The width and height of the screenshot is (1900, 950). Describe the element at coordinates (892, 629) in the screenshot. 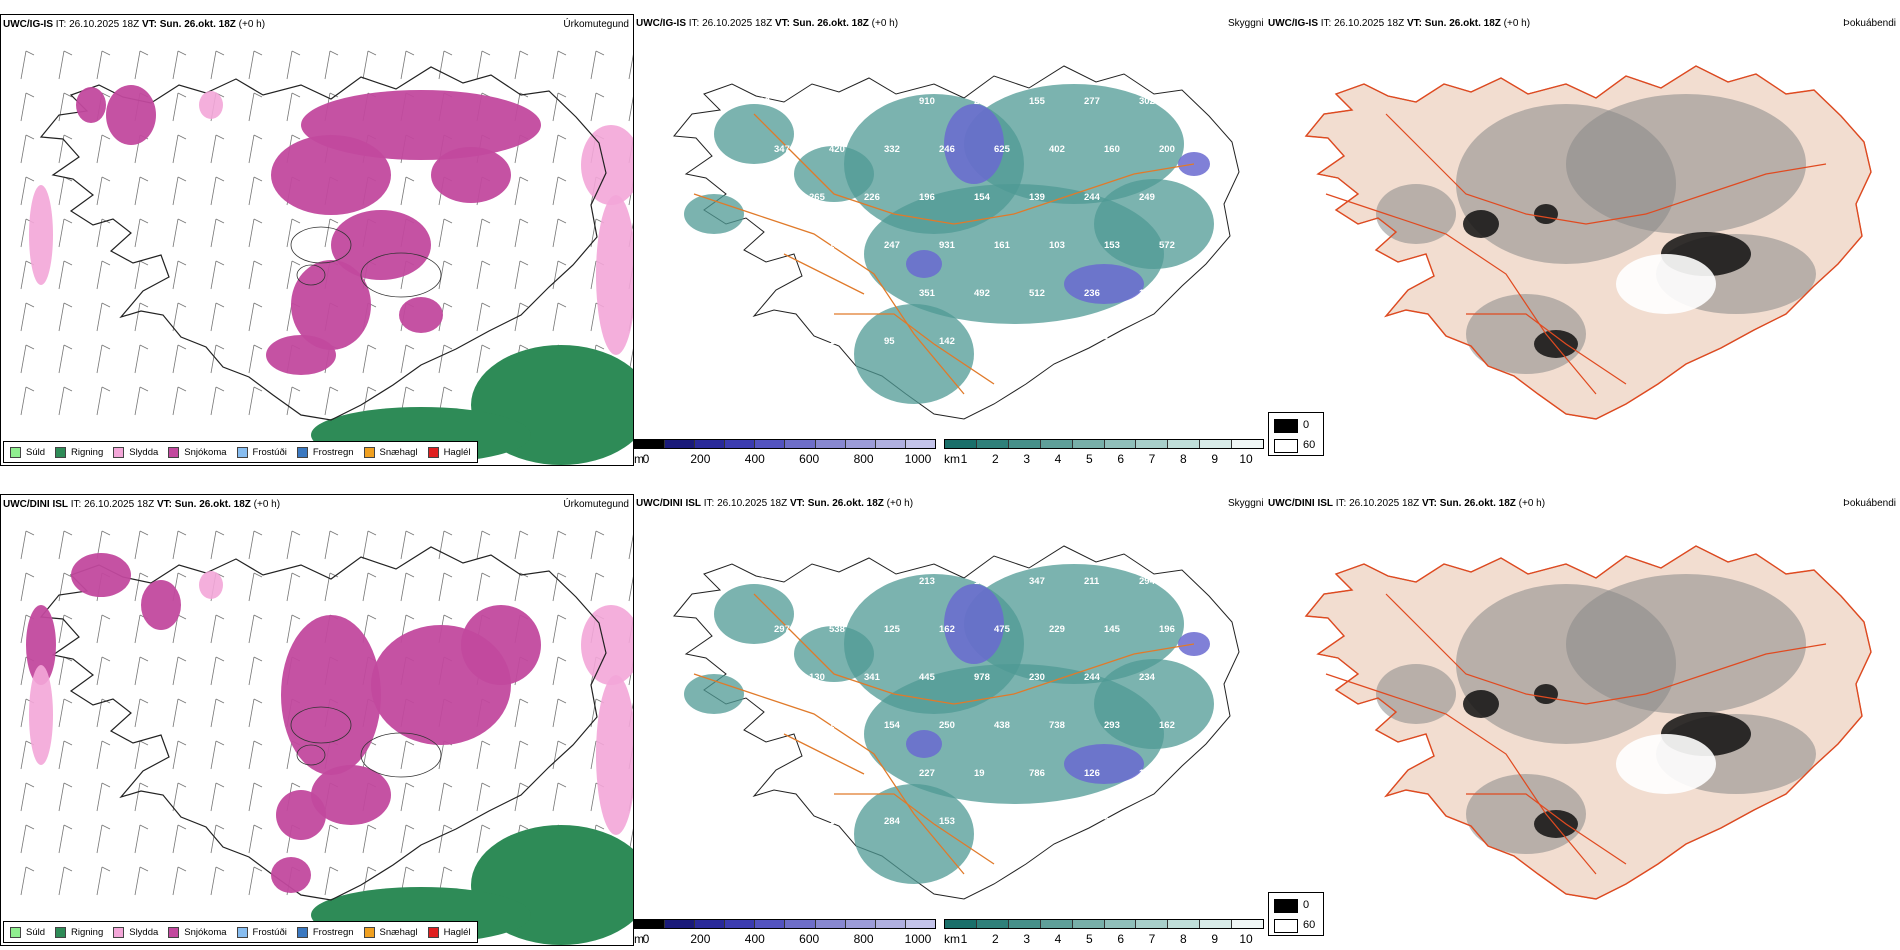

I see `visibility-label: 125` at that location.